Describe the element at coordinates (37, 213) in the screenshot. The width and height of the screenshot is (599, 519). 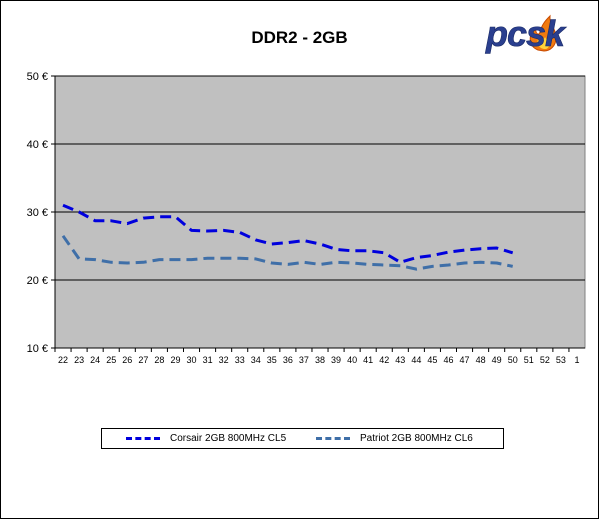
I see `y-tick-label: 30 €` at that location.